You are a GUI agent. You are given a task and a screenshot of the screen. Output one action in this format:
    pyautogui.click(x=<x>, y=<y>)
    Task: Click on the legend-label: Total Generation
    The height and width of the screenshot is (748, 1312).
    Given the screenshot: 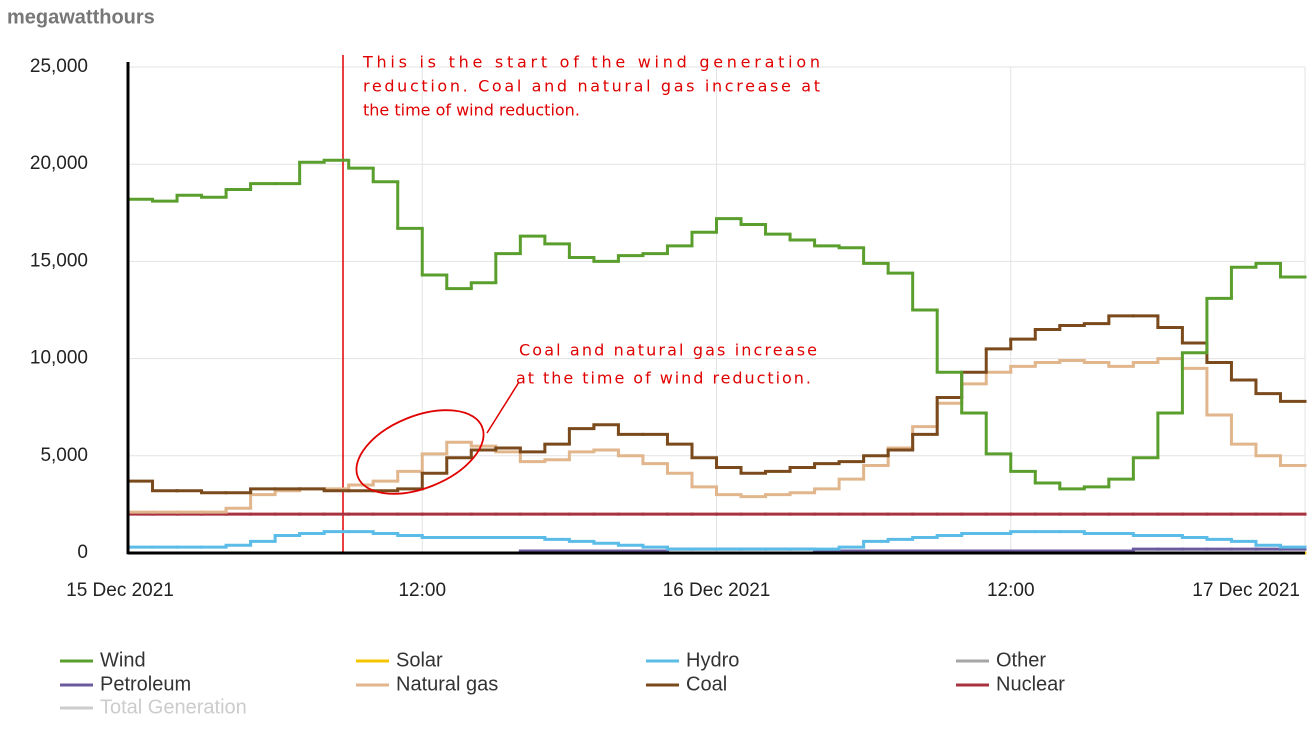 What is the action you would take?
    pyautogui.click(x=173, y=707)
    